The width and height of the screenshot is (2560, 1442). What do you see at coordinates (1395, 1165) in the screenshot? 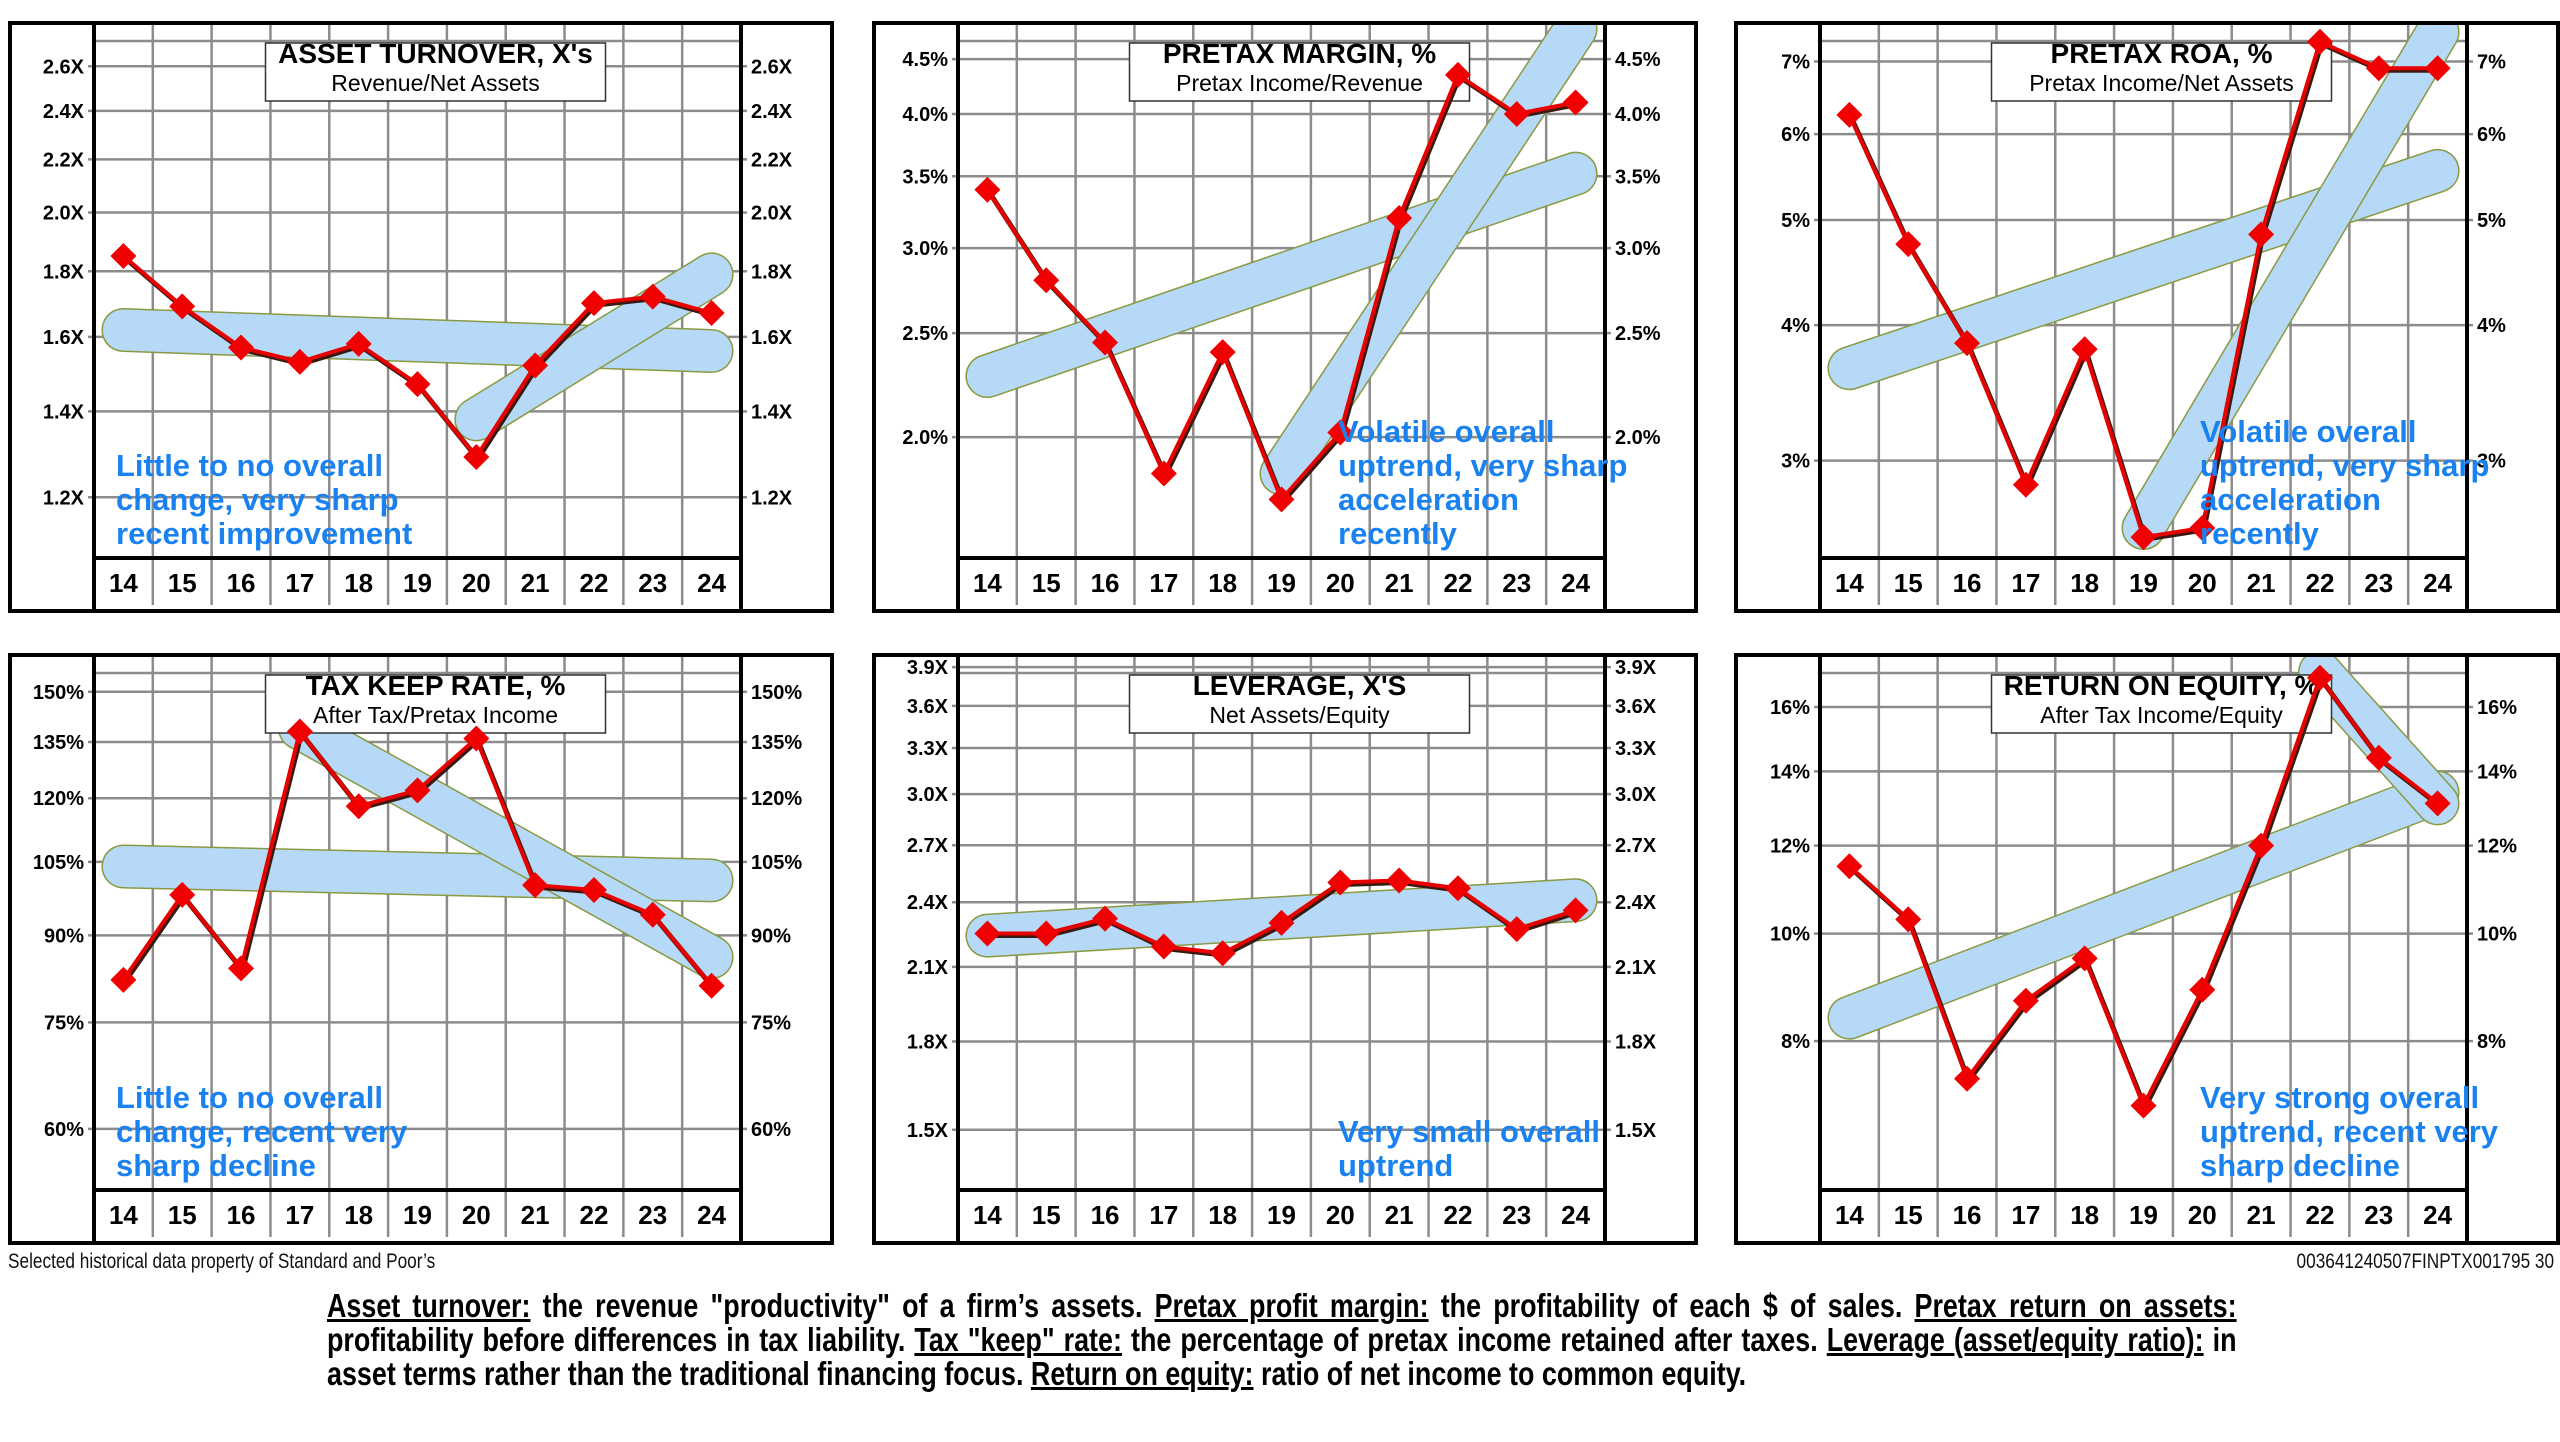
I see `annotation-text: uptrend` at bounding box center [1395, 1165].